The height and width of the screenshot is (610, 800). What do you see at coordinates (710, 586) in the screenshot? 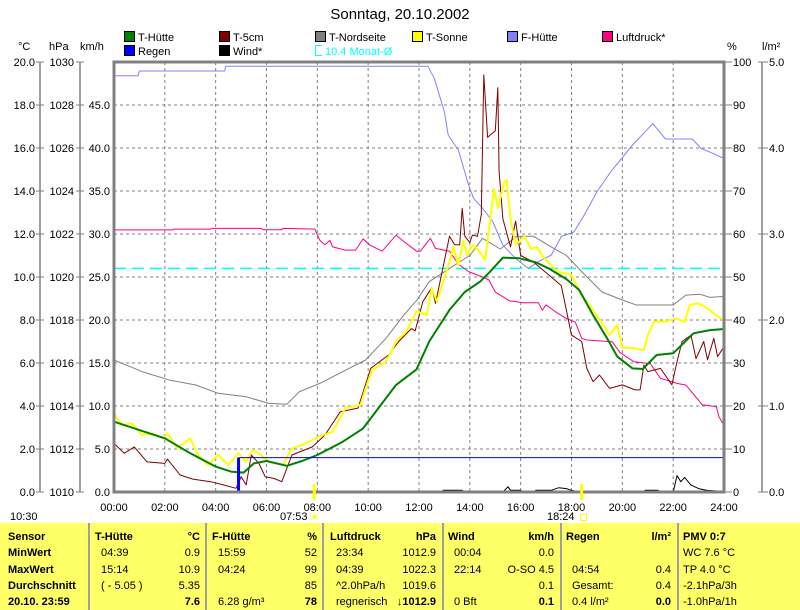
I see `pmv-value: -2.1hPa/3h` at bounding box center [710, 586].